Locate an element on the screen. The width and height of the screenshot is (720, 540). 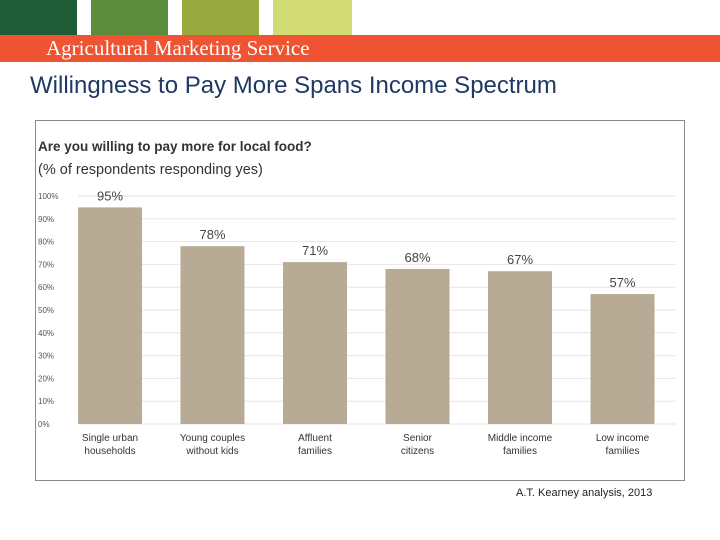
y-tick-label: 40% is located at coordinates (46, 333).